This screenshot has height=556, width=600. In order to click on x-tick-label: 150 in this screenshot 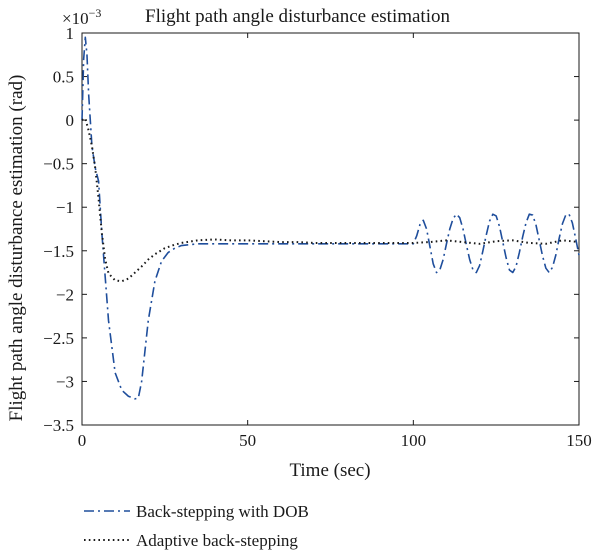, I will do `click(579, 440)`.